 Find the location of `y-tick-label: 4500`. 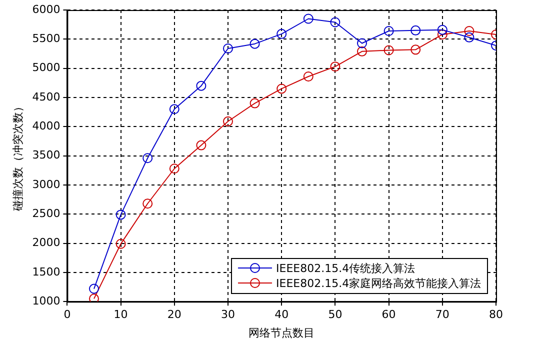

y-tick-label: 4500 is located at coordinates (46, 97).